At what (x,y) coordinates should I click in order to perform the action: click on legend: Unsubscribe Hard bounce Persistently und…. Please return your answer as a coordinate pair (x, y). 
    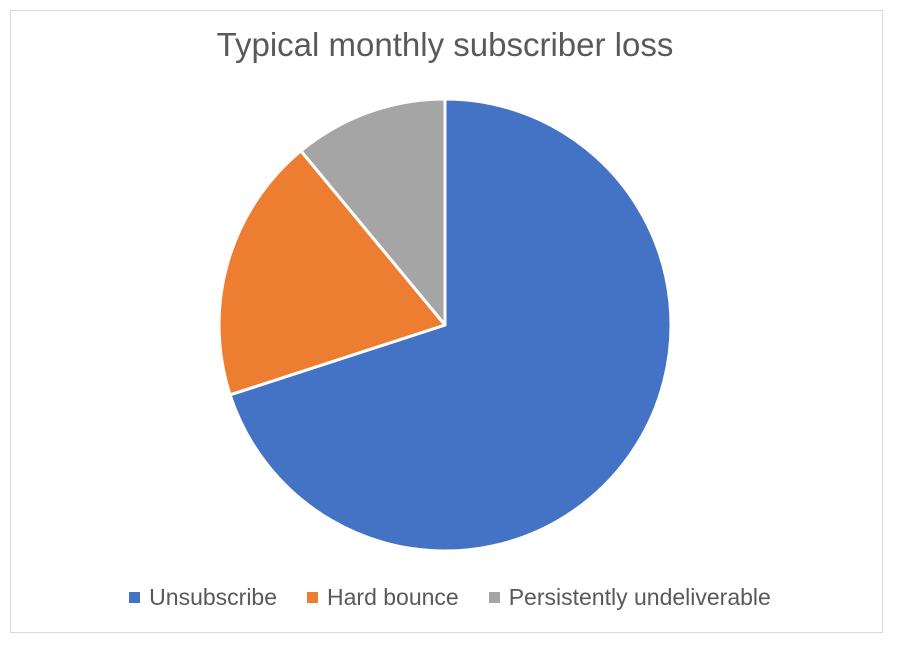
    Looking at the image, I should click on (450, 597).